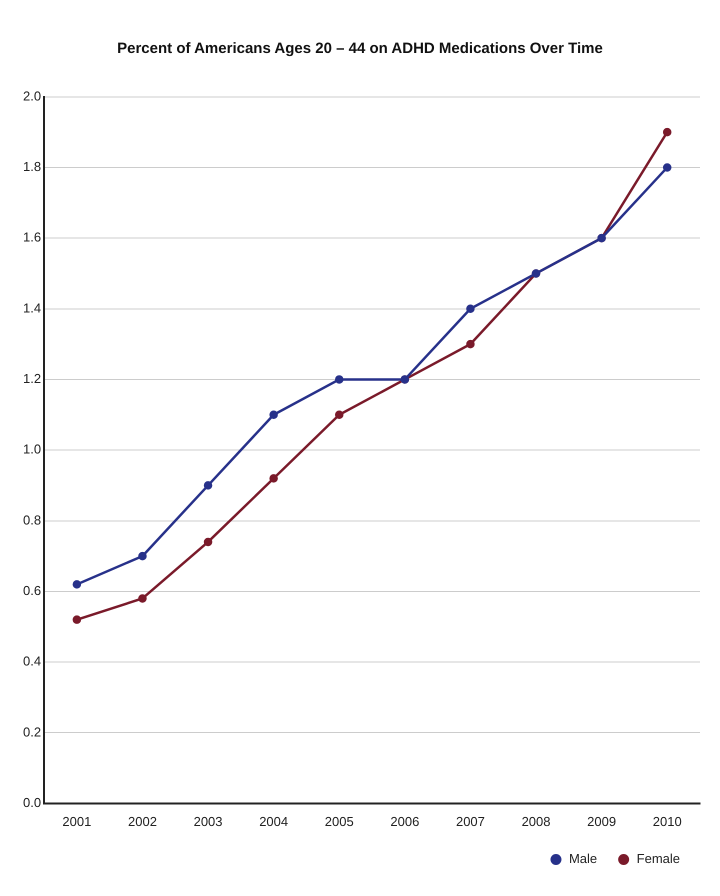 This screenshot has width=720, height=896. I want to click on y-tick-label: 2.0, so click(32, 96).